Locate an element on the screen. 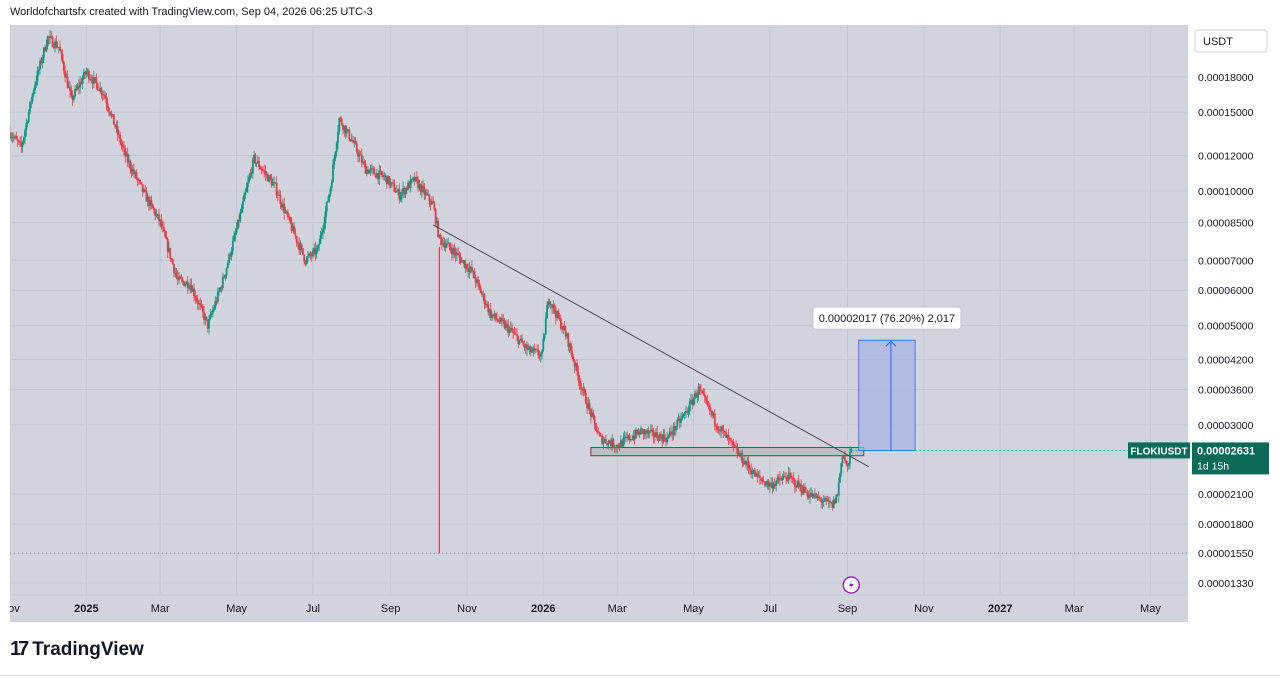  support-zone is located at coordinates (727, 452).